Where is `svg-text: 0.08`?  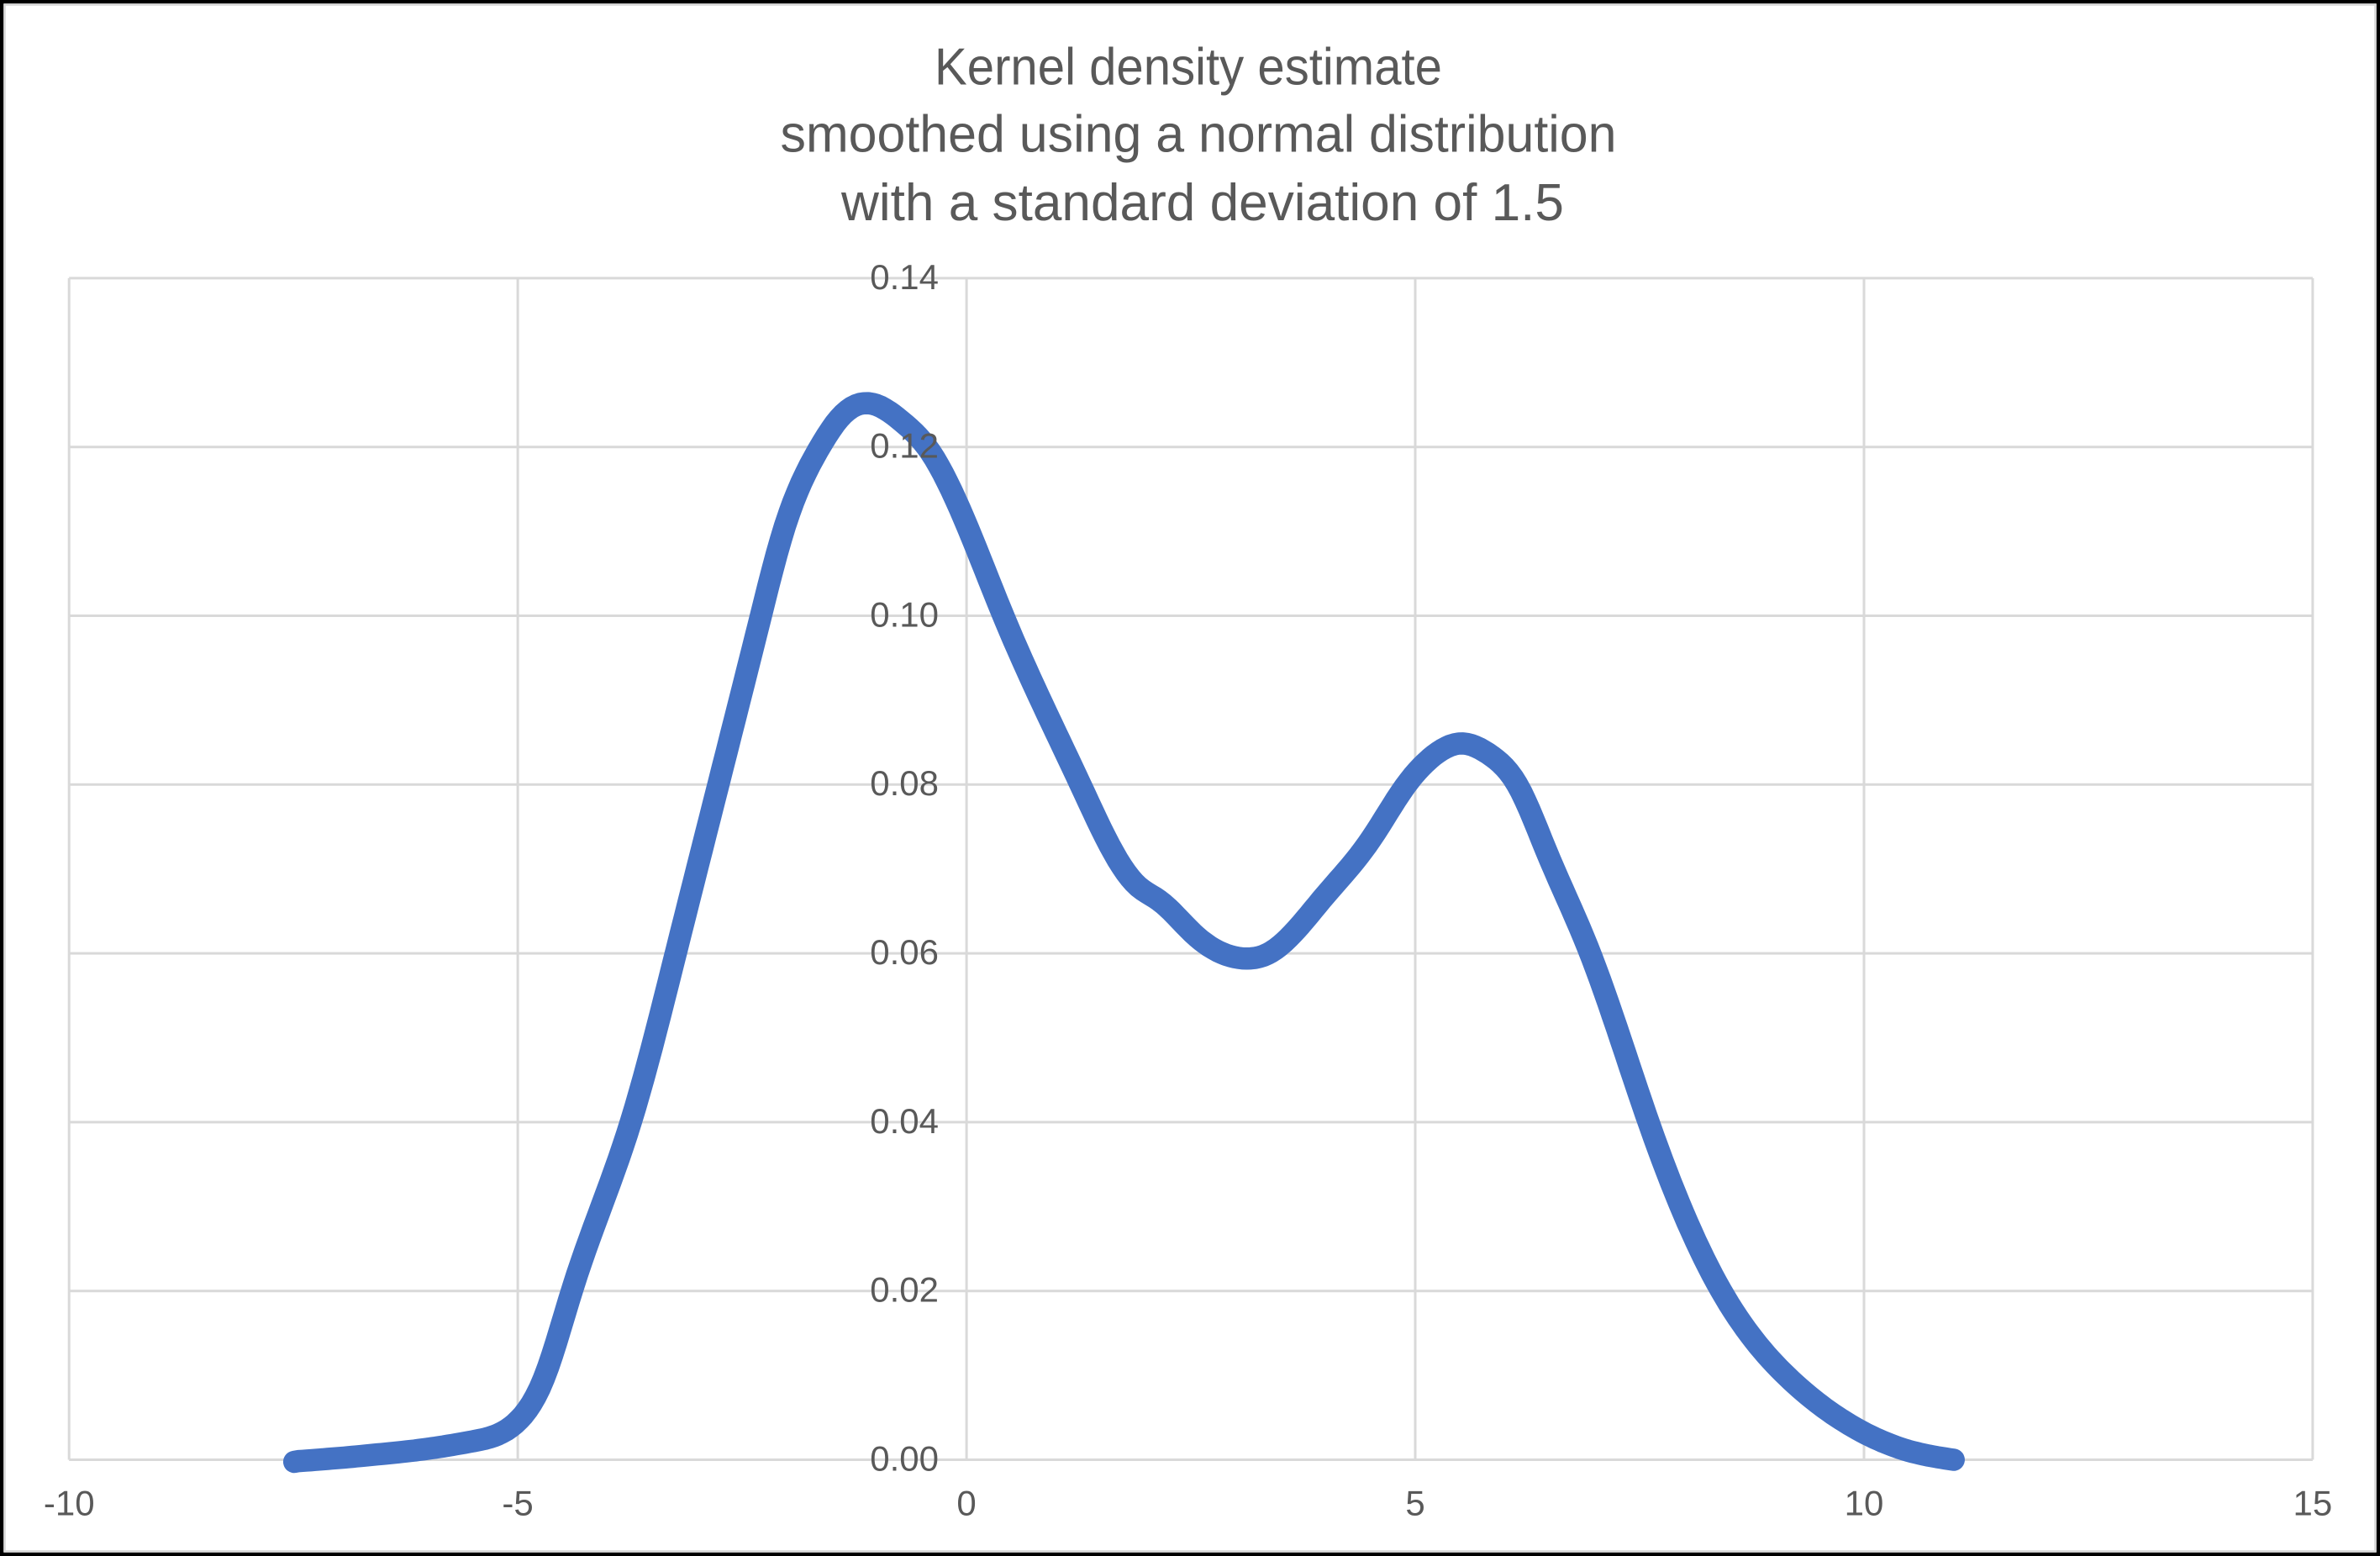 svg-text: 0.08 is located at coordinates (905, 783).